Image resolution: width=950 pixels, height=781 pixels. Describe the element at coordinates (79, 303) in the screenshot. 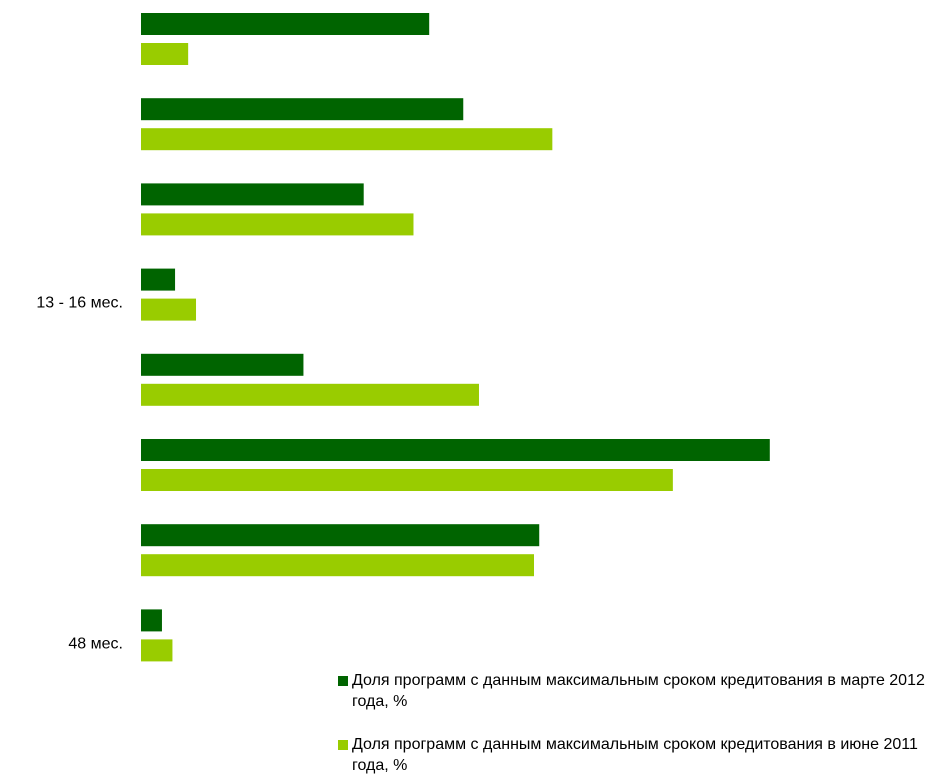

I see `category-label: 13 - 16 мес.` at that location.